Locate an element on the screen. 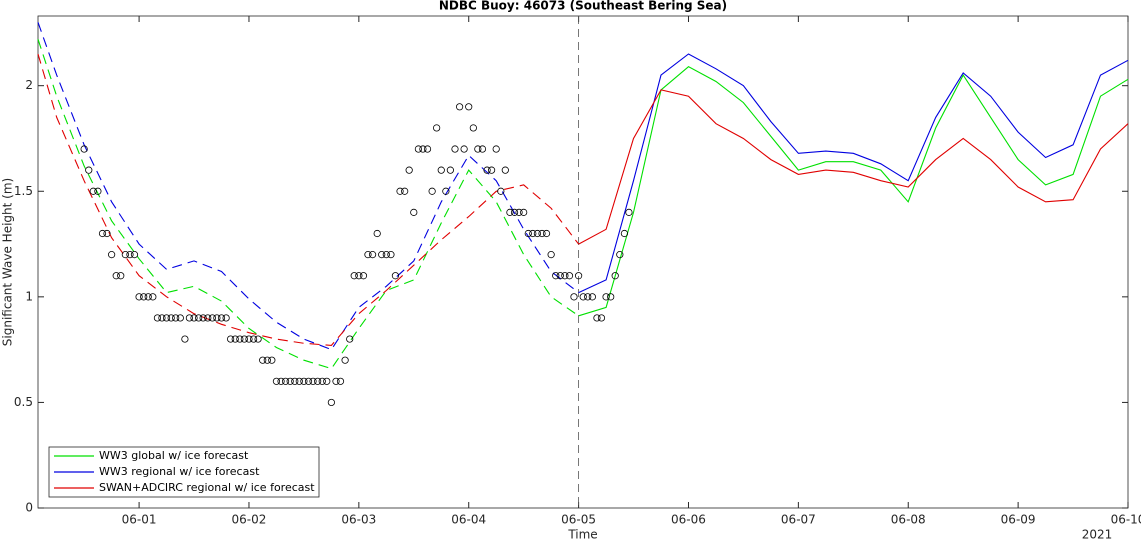 The width and height of the screenshot is (1141, 541). legend-label: WW3 global w/ ice forecast is located at coordinates (174, 455).